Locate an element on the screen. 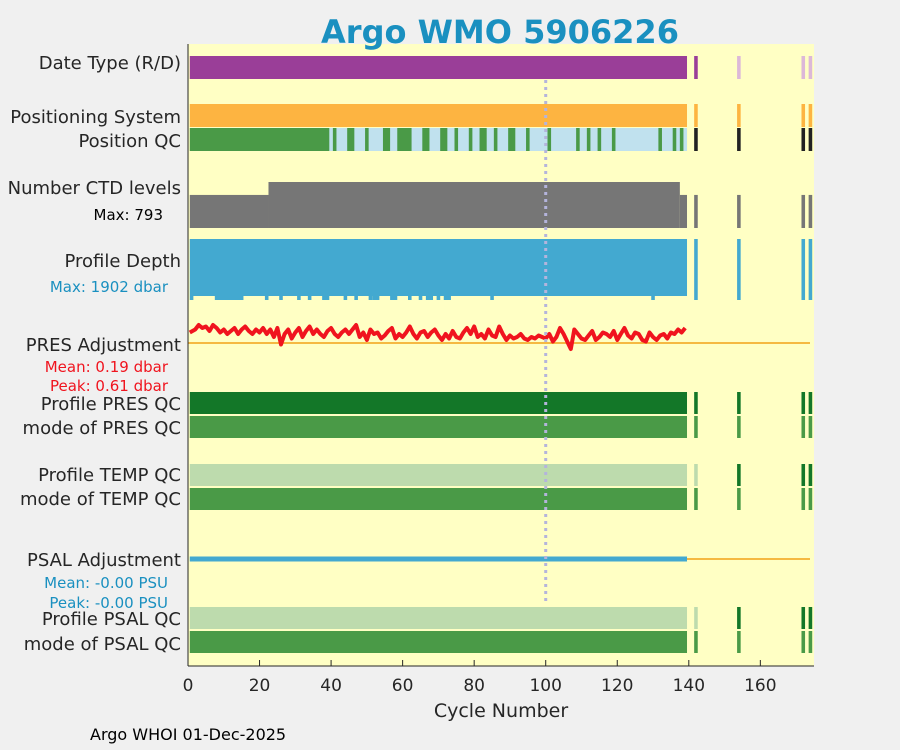 This screenshot has width=900, height=750. x-tick-label: 120 is located at coordinates (617, 686).